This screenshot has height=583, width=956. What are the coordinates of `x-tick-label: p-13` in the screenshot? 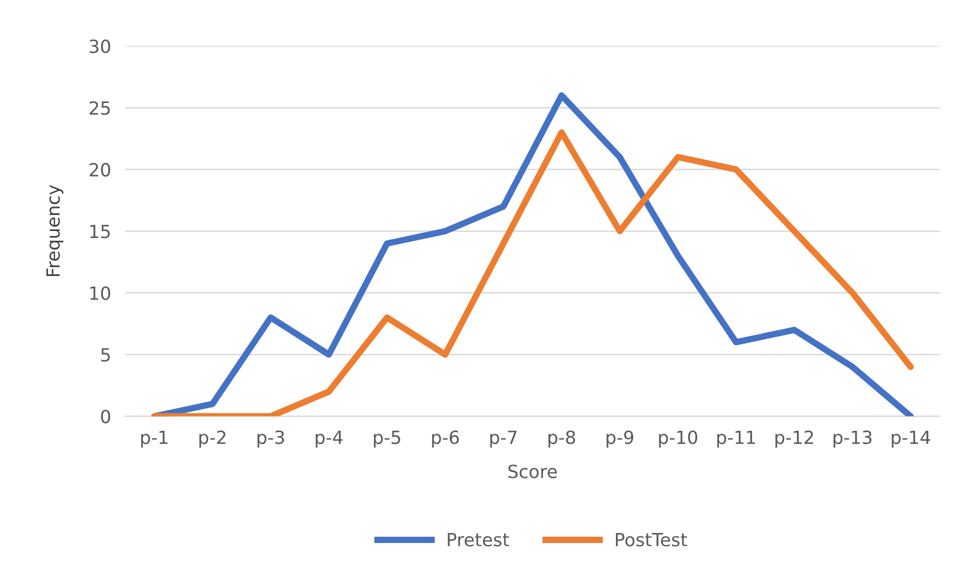 It's located at (853, 439).